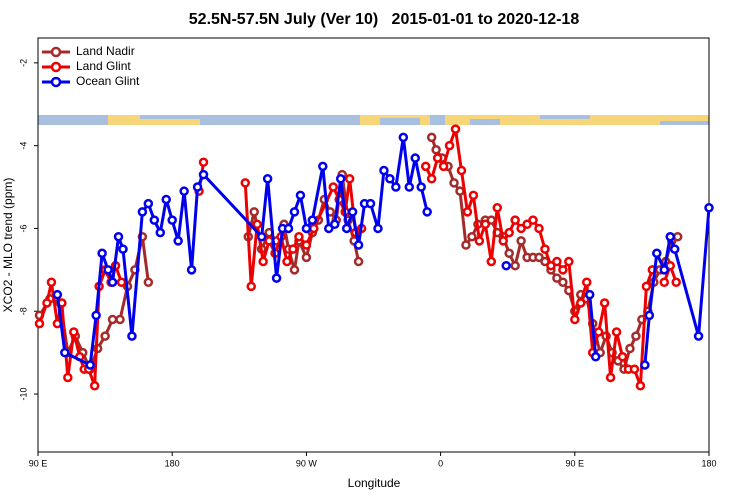 The image size is (750, 500). What do you see at coordinates (108, 81) in the screenshot?
I see `legend-label: Ocean Glint` at bounding box center [108, 81].